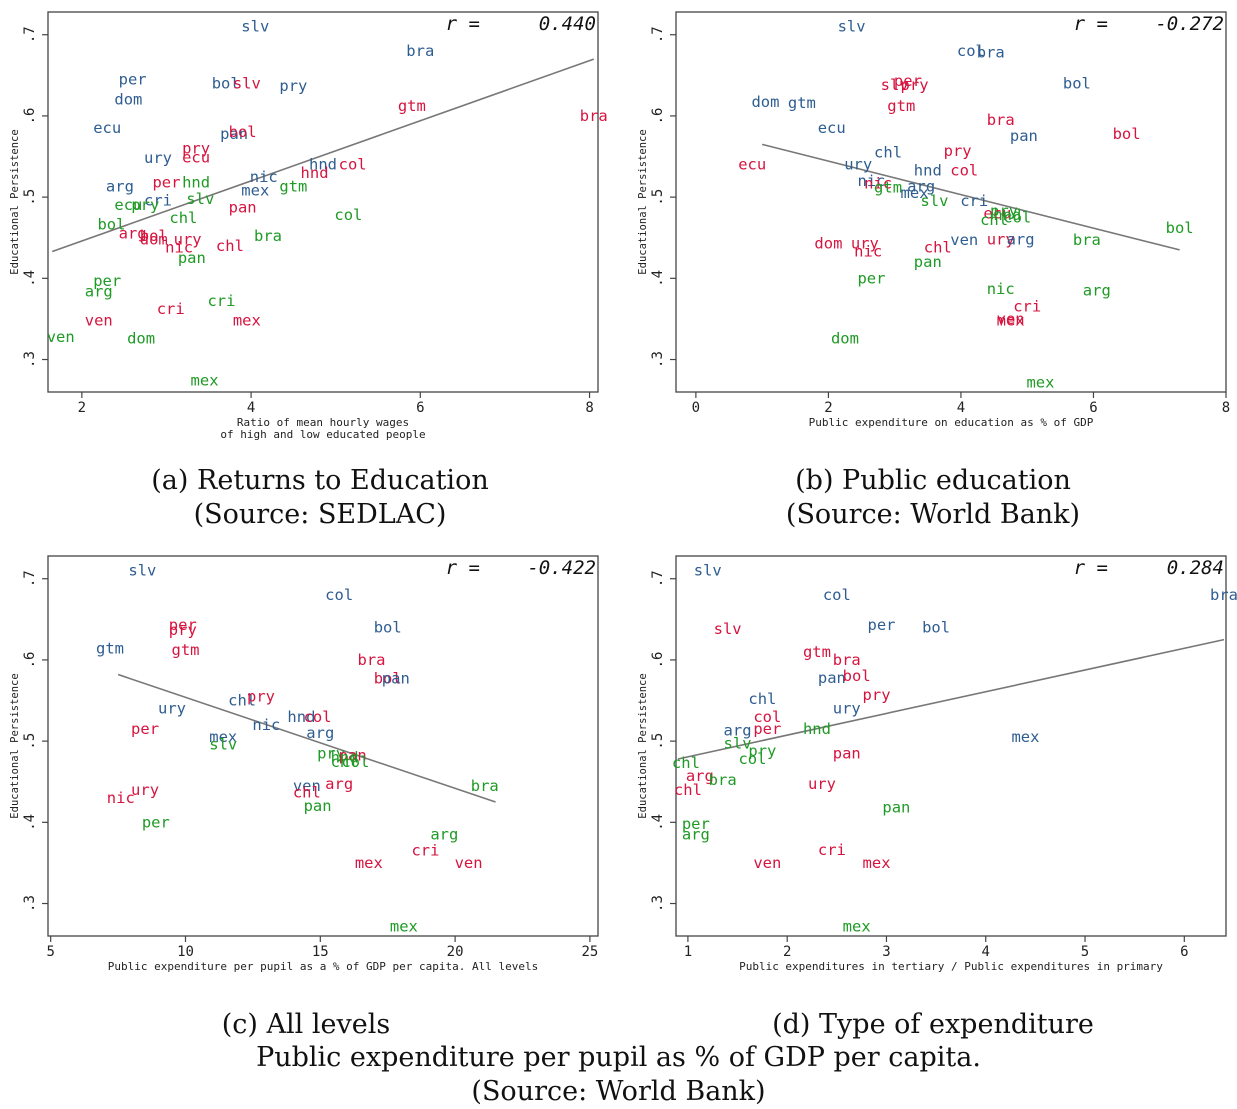 This screenshot has width=1237, height=1109. Describe the element at coordinates (877, 695) in the screenshot. I see `data-point-label: pry` at that location.